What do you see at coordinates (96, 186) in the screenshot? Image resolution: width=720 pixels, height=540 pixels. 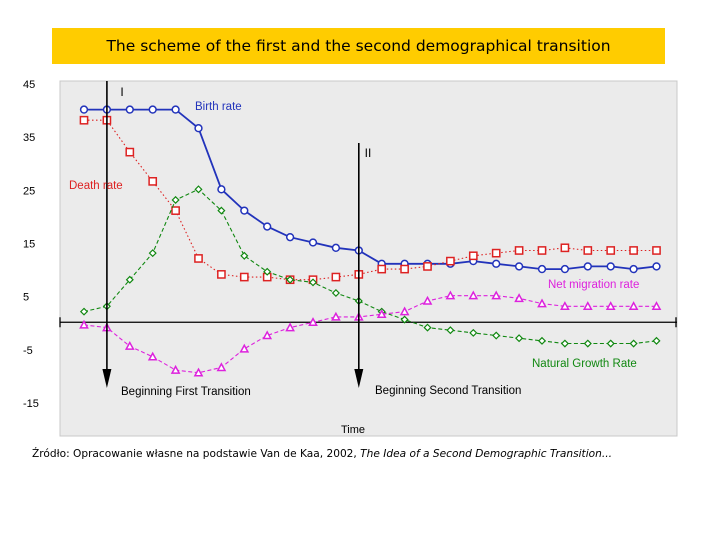 I see `death-rate-label: Death rate` at bounding box center [96, 186].